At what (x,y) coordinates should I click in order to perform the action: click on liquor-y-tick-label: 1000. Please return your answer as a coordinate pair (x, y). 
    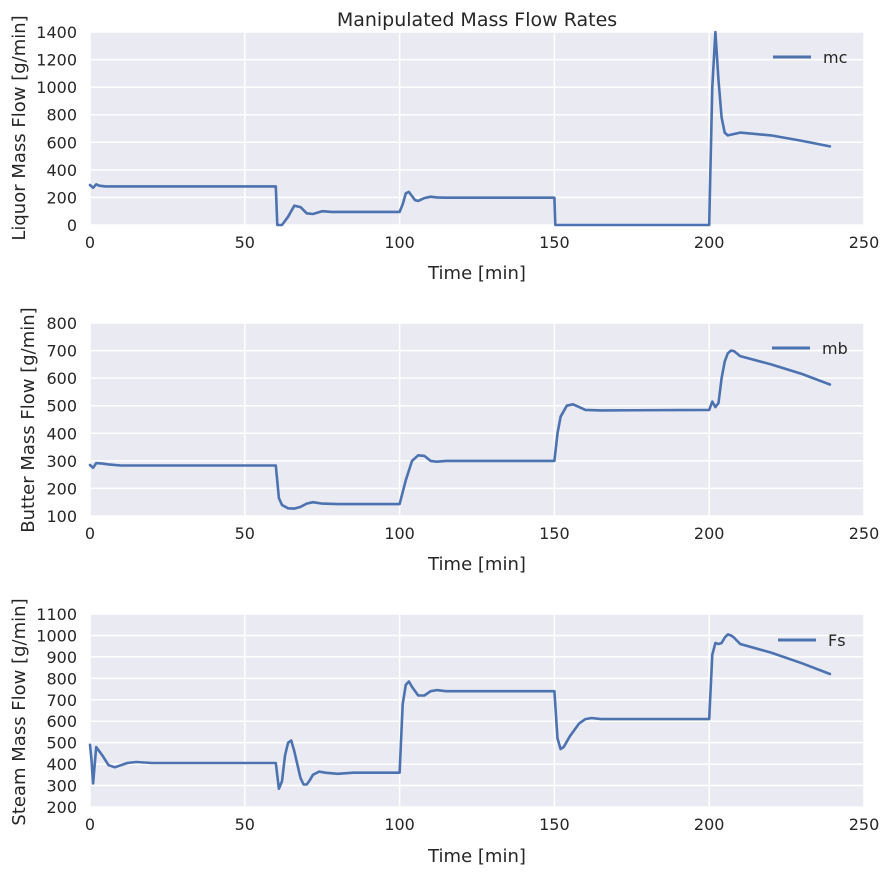
    Looking at the image, I should click on (56, 87).